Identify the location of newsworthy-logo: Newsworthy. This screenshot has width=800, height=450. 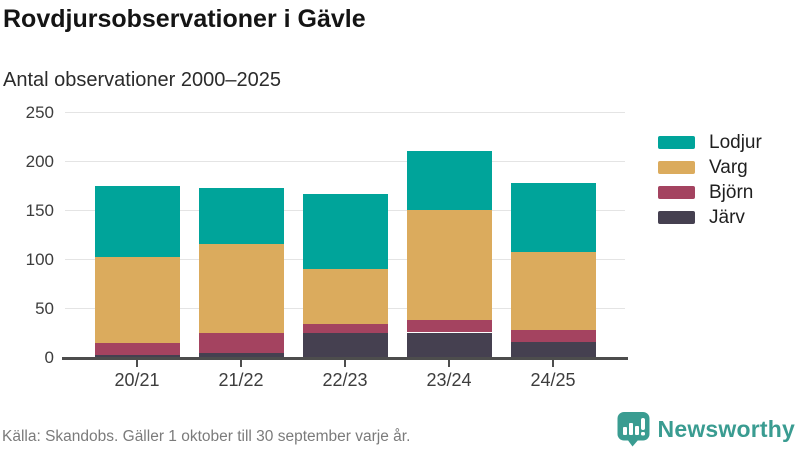
(706, 429).